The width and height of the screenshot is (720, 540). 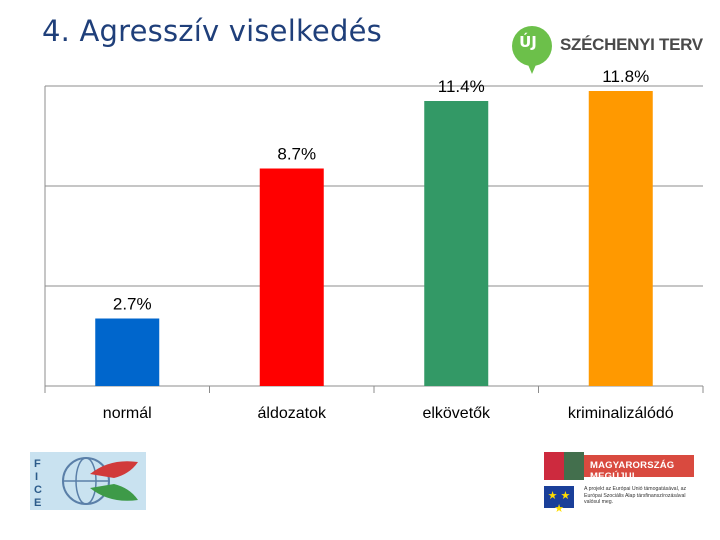 I want to click on szechenyi-terv-logo: ÚJ SZÉCHENYI TERV, so click(x=608, y=50).